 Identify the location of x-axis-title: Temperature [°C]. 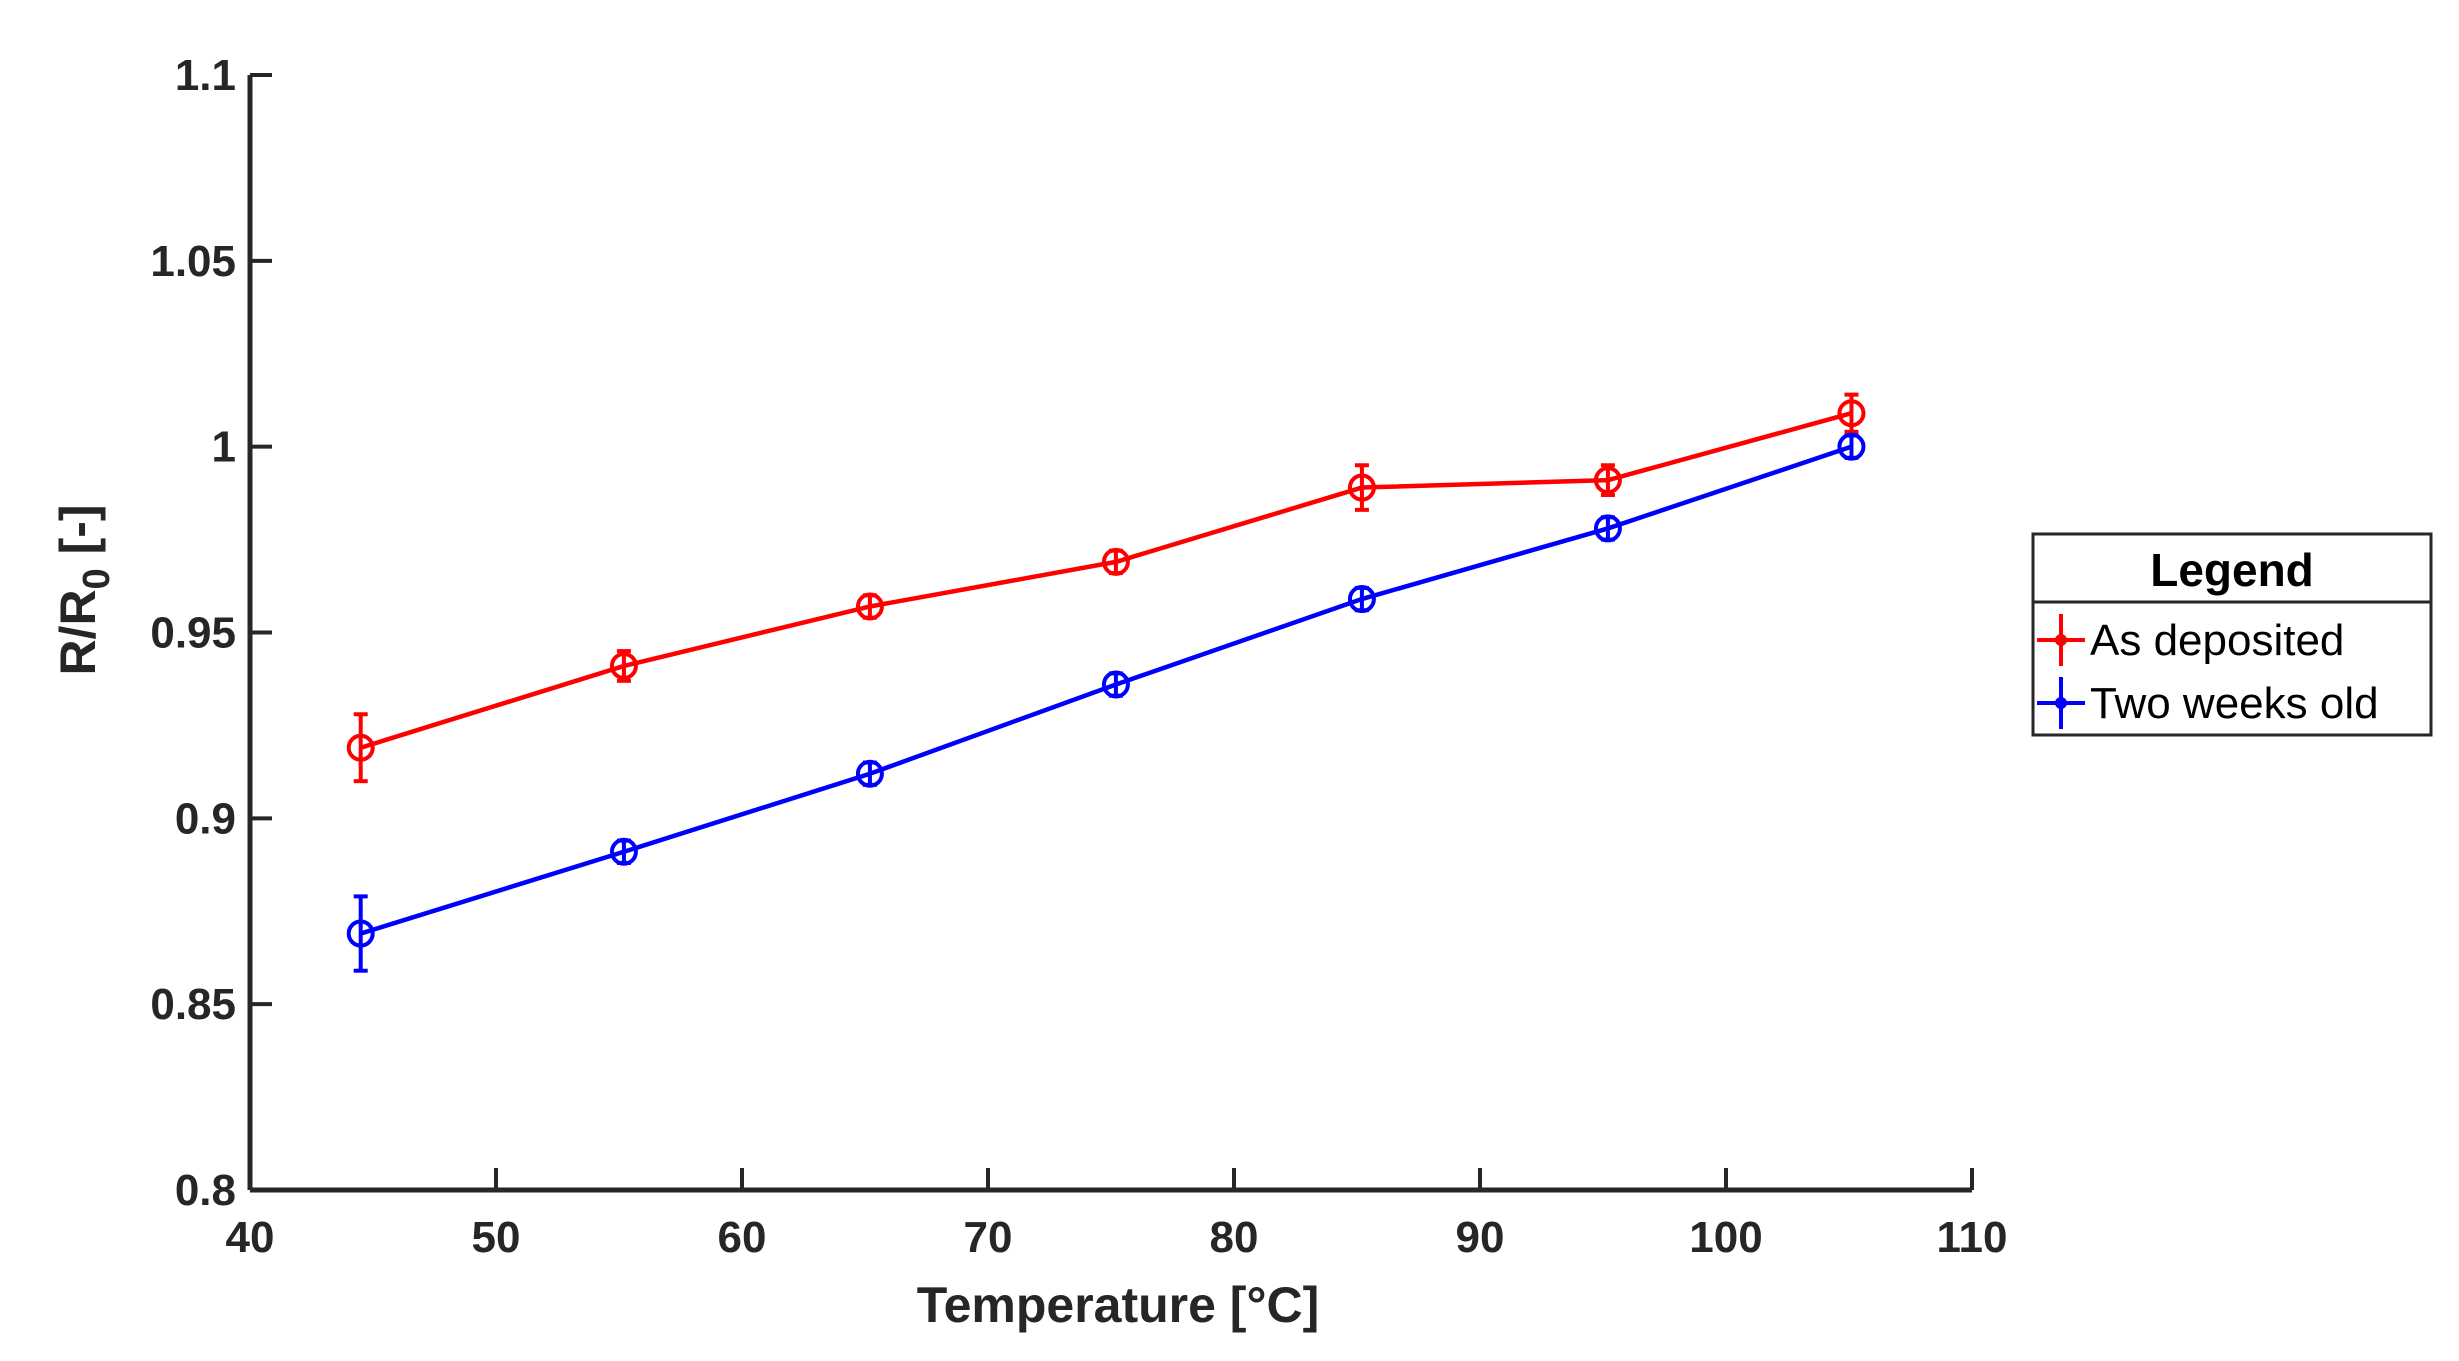
(1118, 1305).